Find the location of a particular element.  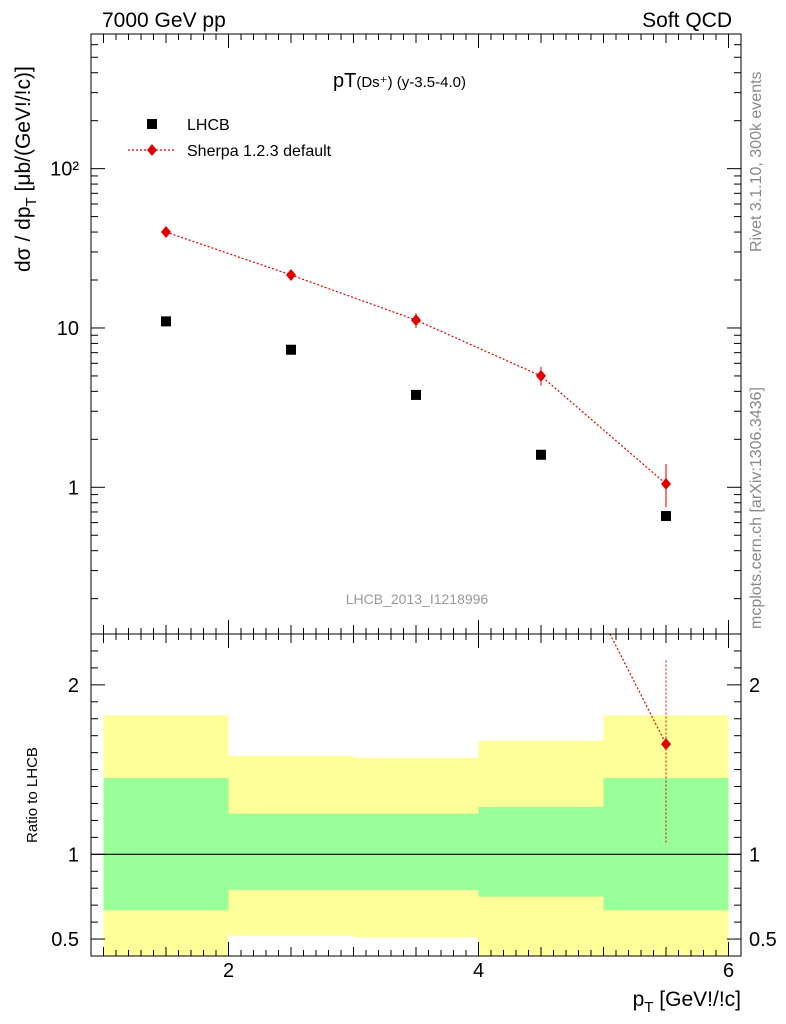

x-axis-label: pT [GeV!/!c] is located at coordinates (687, 1002).